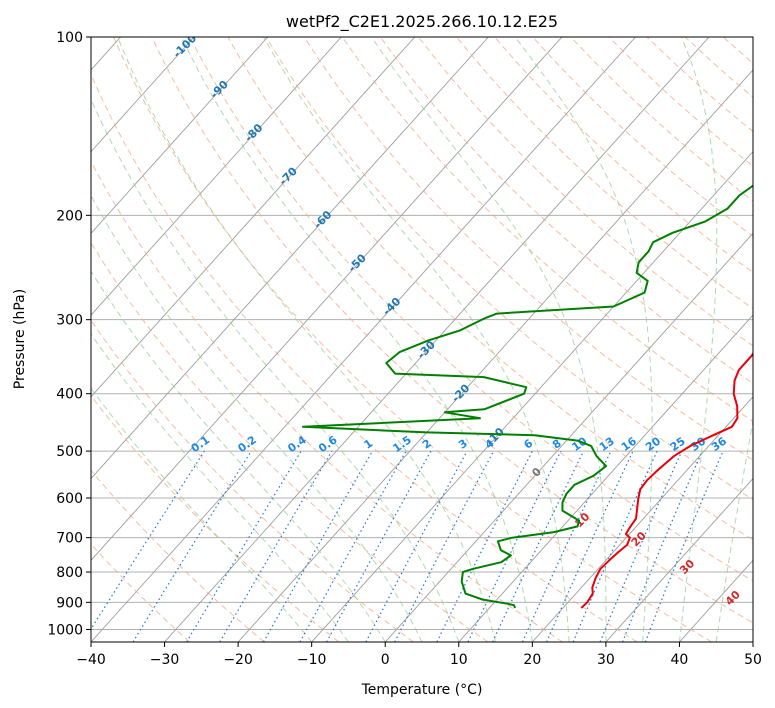 The image size is (775, 708). I want to click on mixing-ratio-label: 0.2, so click(246, 444).